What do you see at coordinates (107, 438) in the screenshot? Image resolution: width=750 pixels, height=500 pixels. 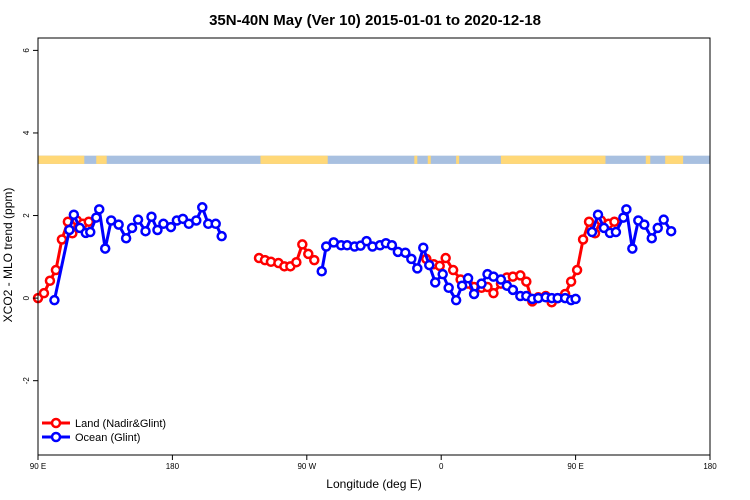 I see `legend-label: Ocean (Glint)` at bounding box center [107, 438].